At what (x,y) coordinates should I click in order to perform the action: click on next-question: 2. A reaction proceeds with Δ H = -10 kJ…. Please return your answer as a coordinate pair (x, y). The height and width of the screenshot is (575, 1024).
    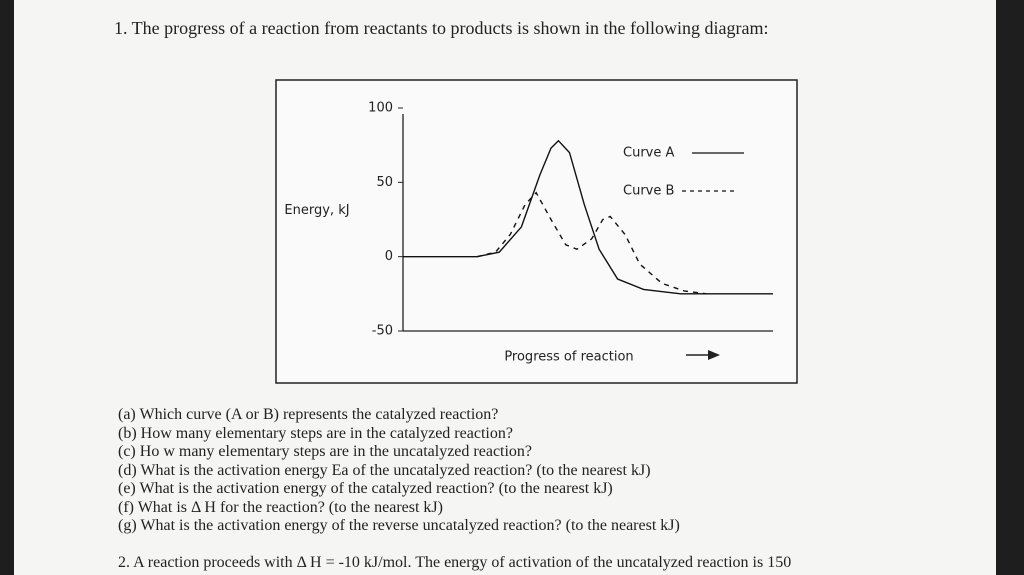
    Looking at the image, I should click on (455, 562).